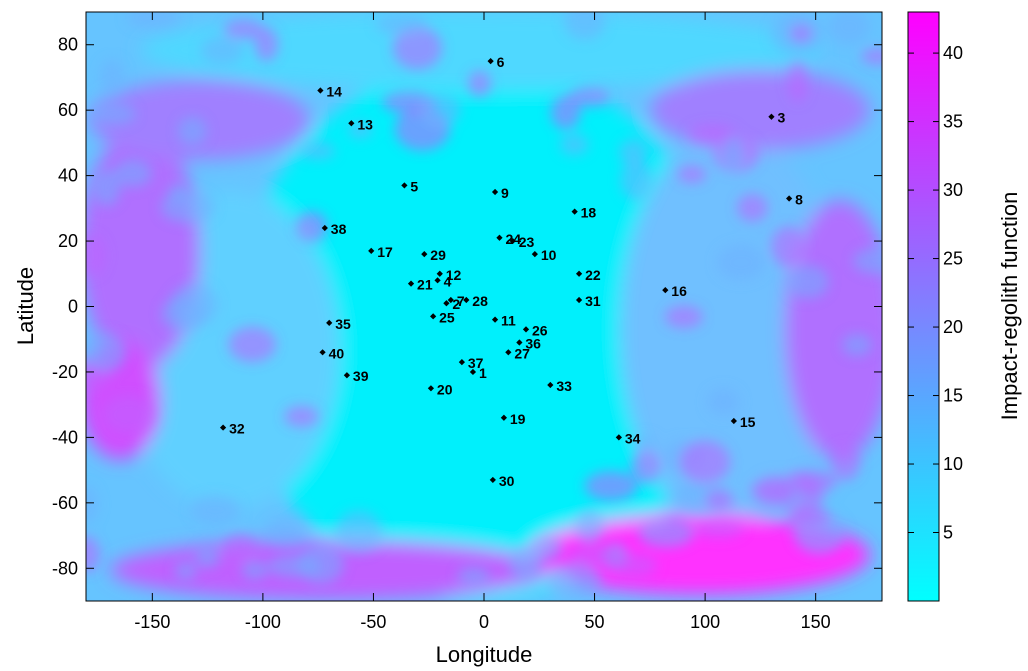  I want to click on point-label: 5, so click(414, 186).